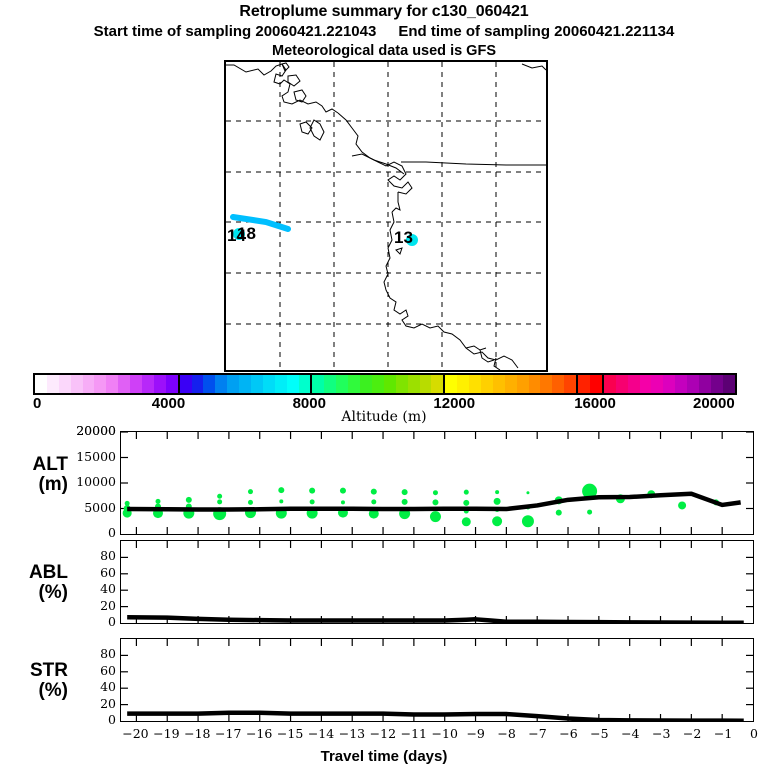 The image size is (768, 768). What do you see at coordinates (384, 51) in the screenshot?
I see `met-data-label: Meteorological data used is GFS` at bounding box center [384, 51].